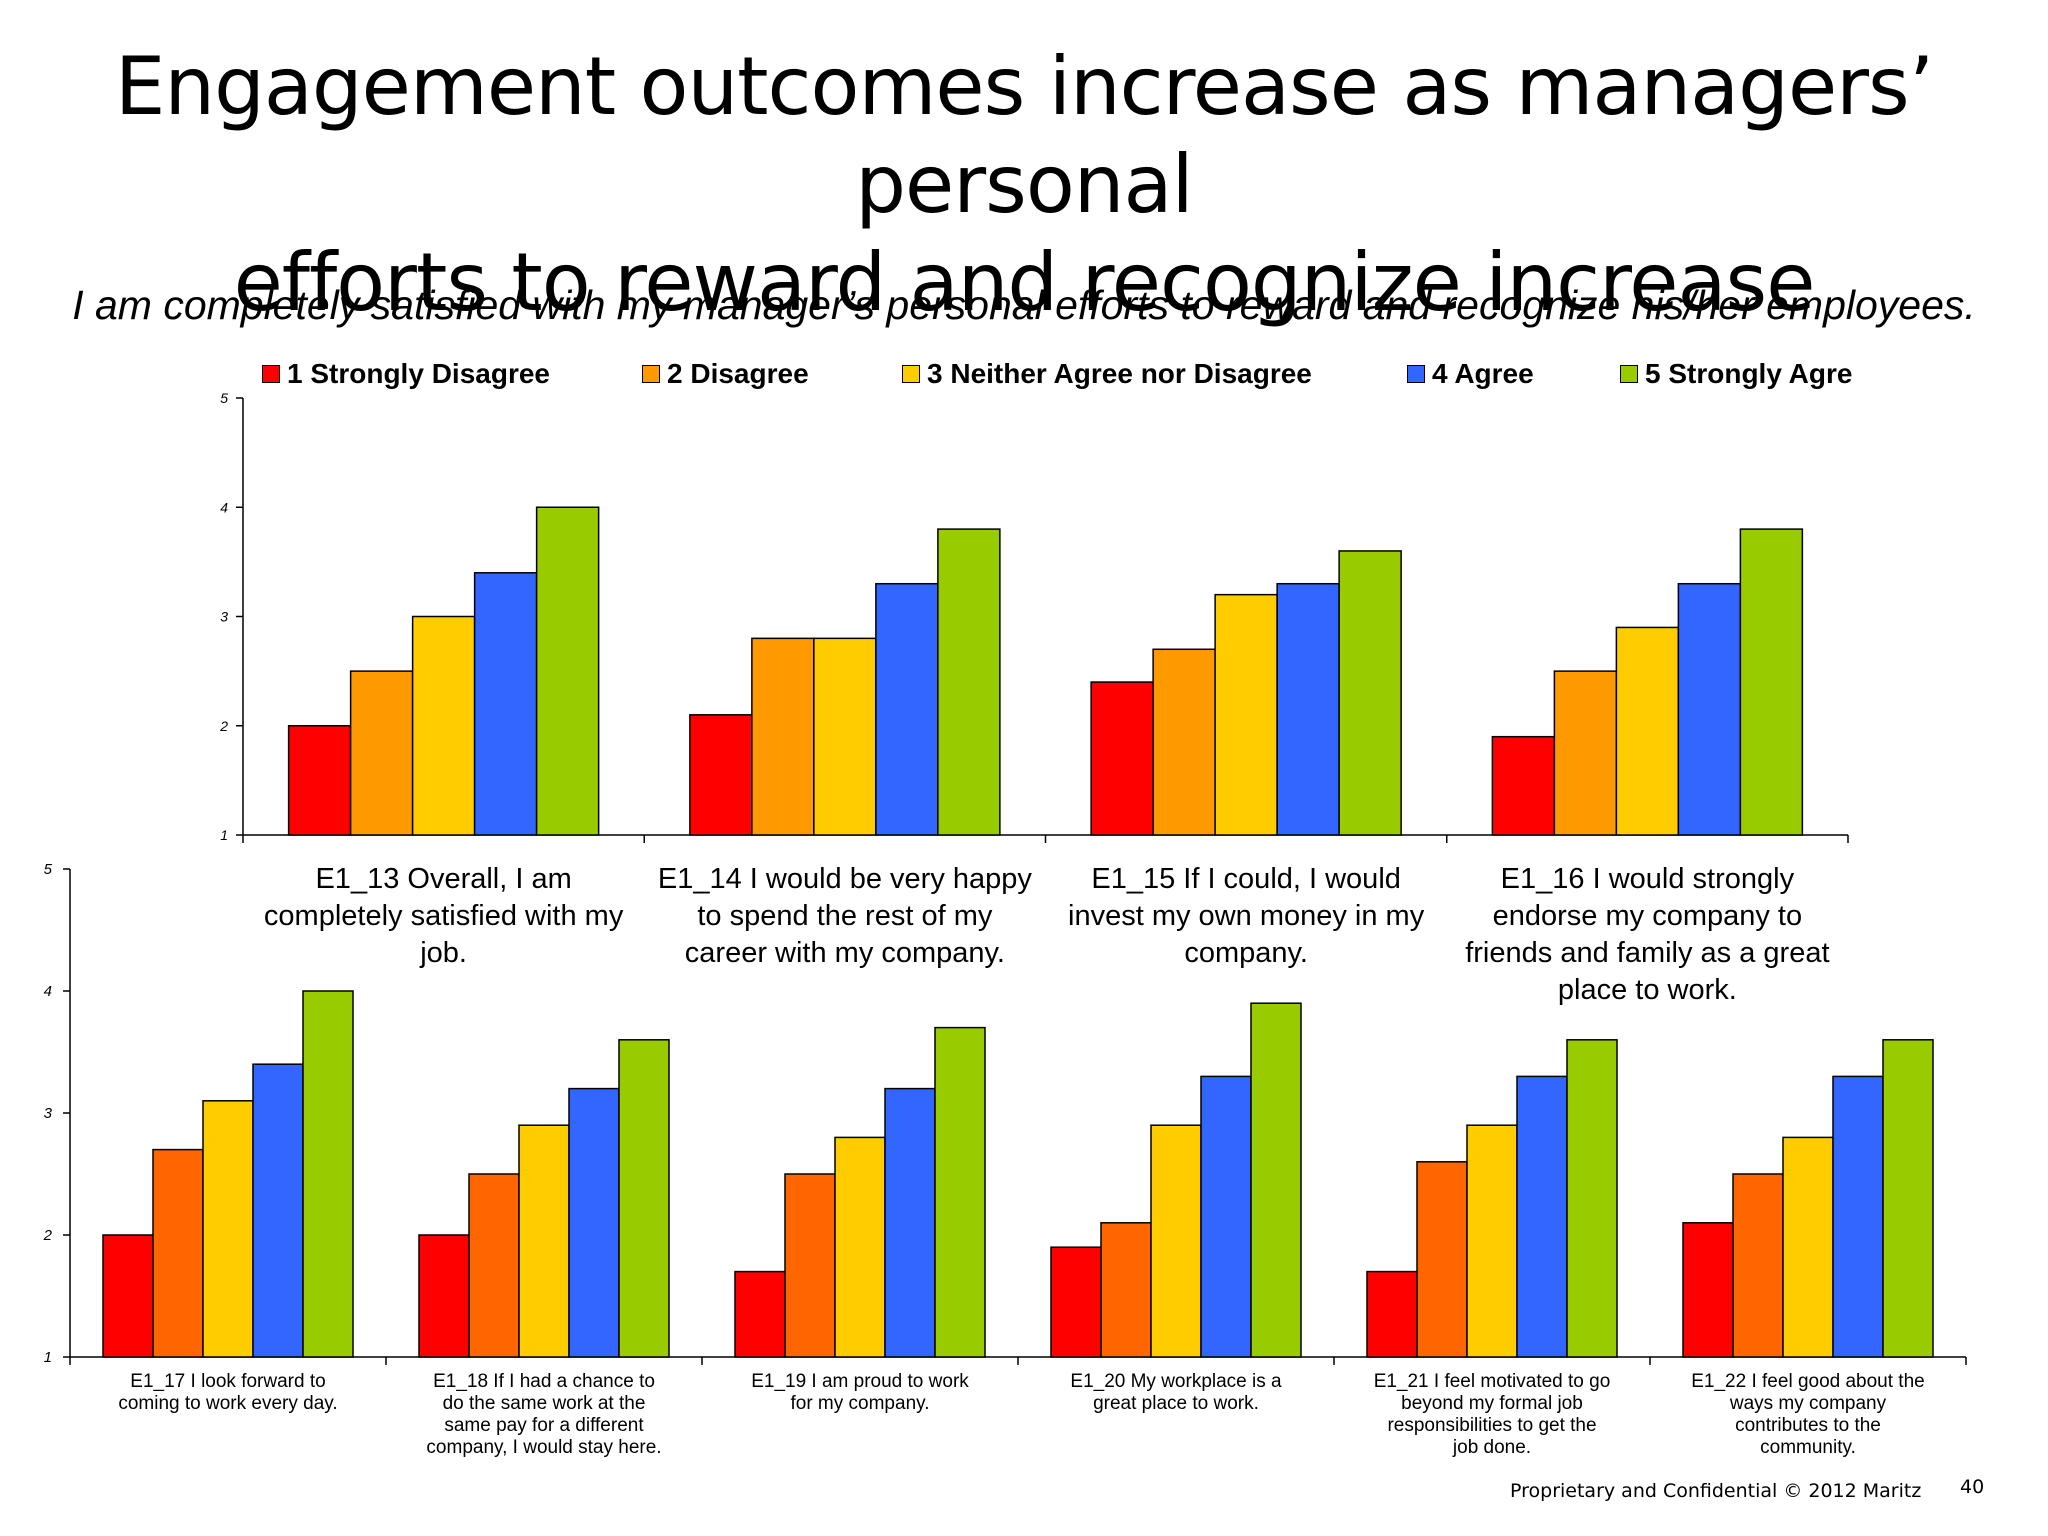 This screenshot has width=2048, height=1536. What do you see at coordinates (227, 1403) in the screenshot?
I see `bottom-category-label: coming to work every day.` at bounding box center [227, 1403].